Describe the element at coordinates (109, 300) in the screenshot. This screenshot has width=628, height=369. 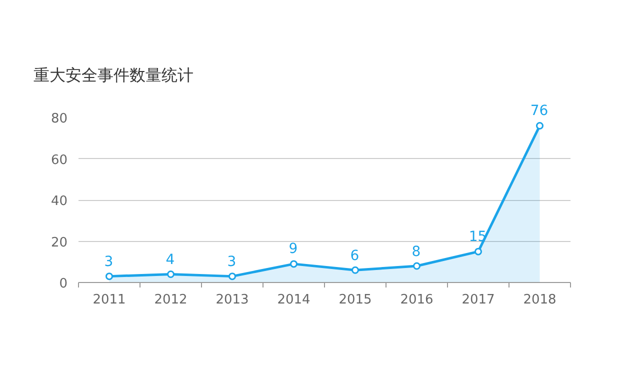
I see `x-tick-label: 2011` at that location.